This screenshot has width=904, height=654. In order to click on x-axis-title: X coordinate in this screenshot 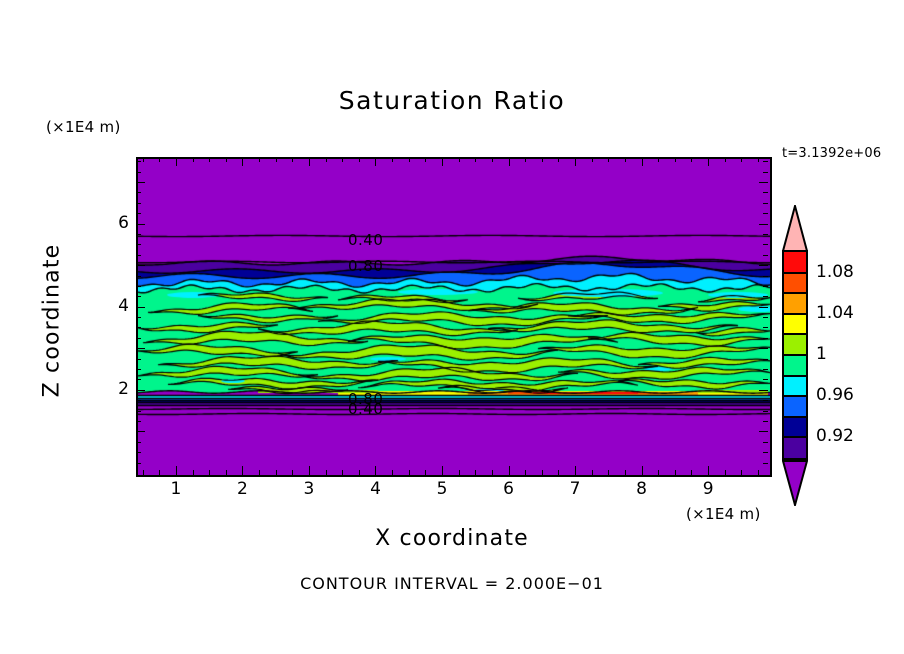, I will do `click(452, 538)`.